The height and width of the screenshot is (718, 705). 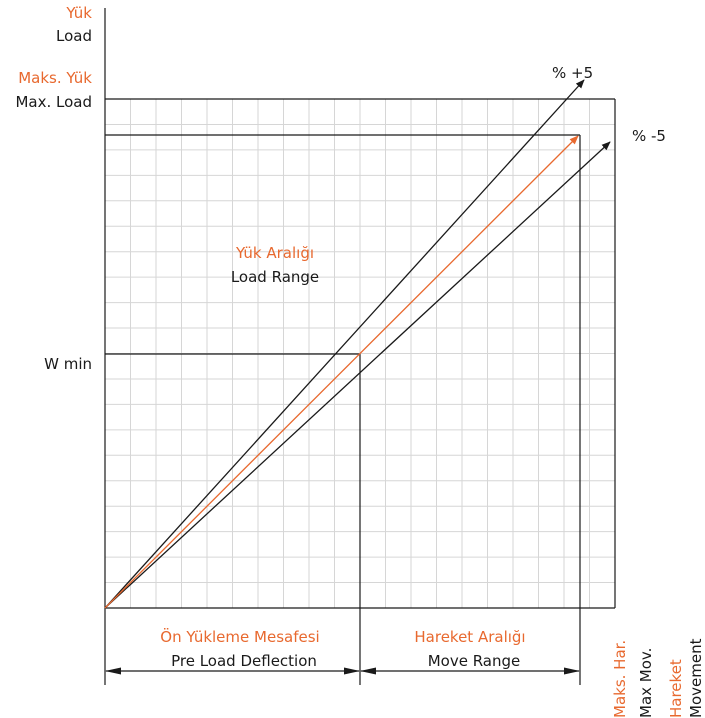 What do you see at coordinates (646, 683) in the screenshot?
I see `max-movement-label-en: Max Mov.` at bounding box center [646, 683].